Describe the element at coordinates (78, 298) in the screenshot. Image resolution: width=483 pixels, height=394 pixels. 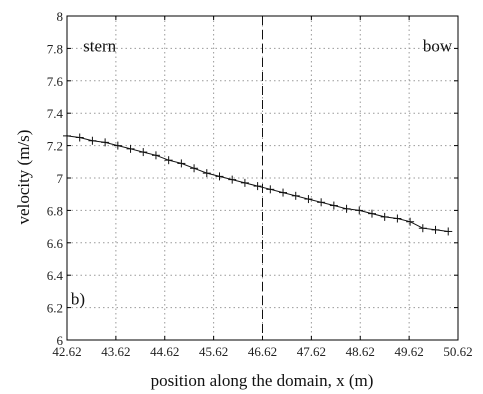
I see `annotation-label: b)` at that location.